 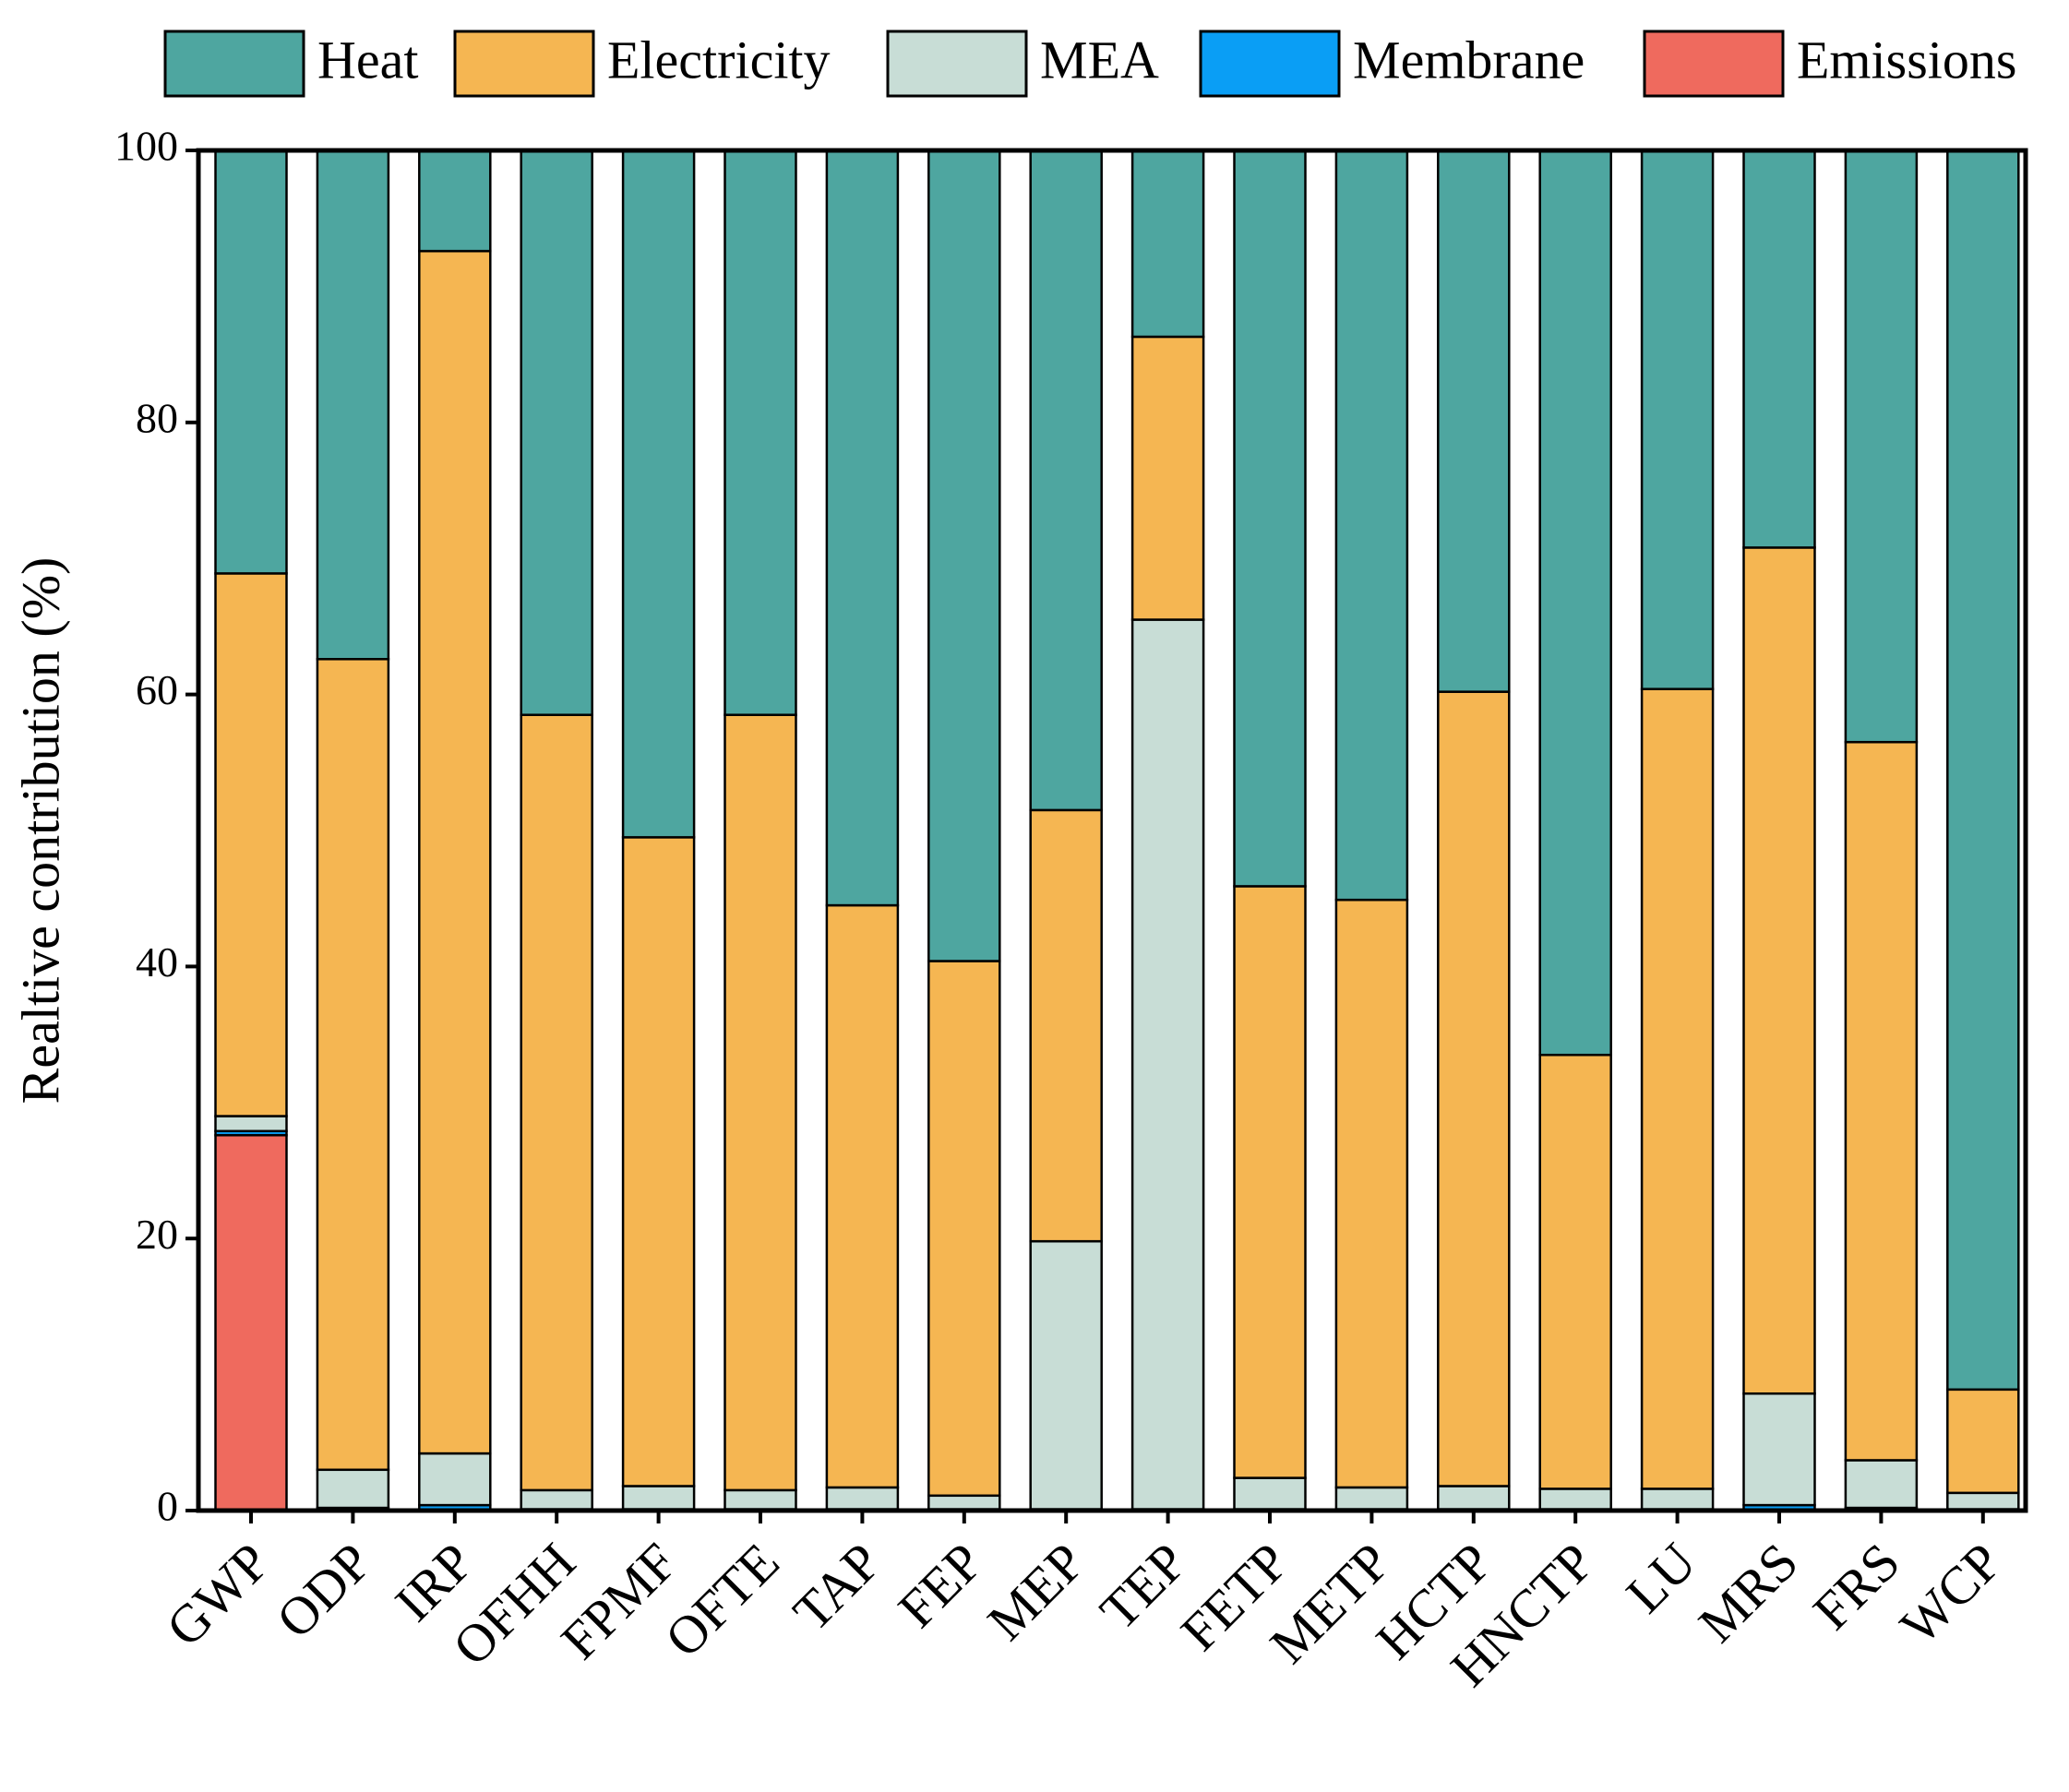 I want to click on x-tick-label: WCP, so click(x=1951, y=1594).